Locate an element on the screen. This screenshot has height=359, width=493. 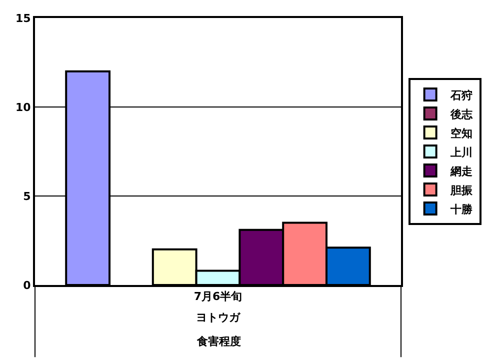
legend-label: 網走 is located at coordinates (460, 171).